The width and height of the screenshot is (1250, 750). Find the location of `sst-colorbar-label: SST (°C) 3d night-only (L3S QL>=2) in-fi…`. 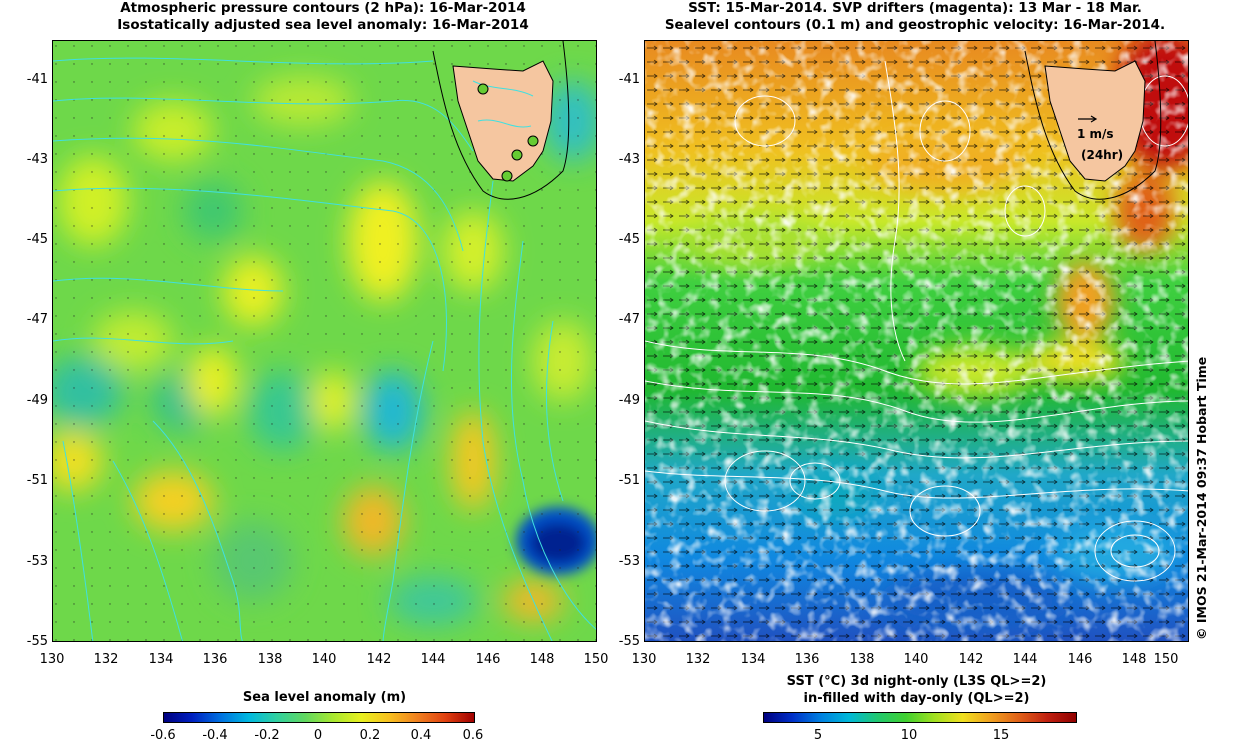

sst-colorbar-label: SST (°C) 3d night-only (L3S QL>=2) in-fi… is located at coordinates (916, 690).